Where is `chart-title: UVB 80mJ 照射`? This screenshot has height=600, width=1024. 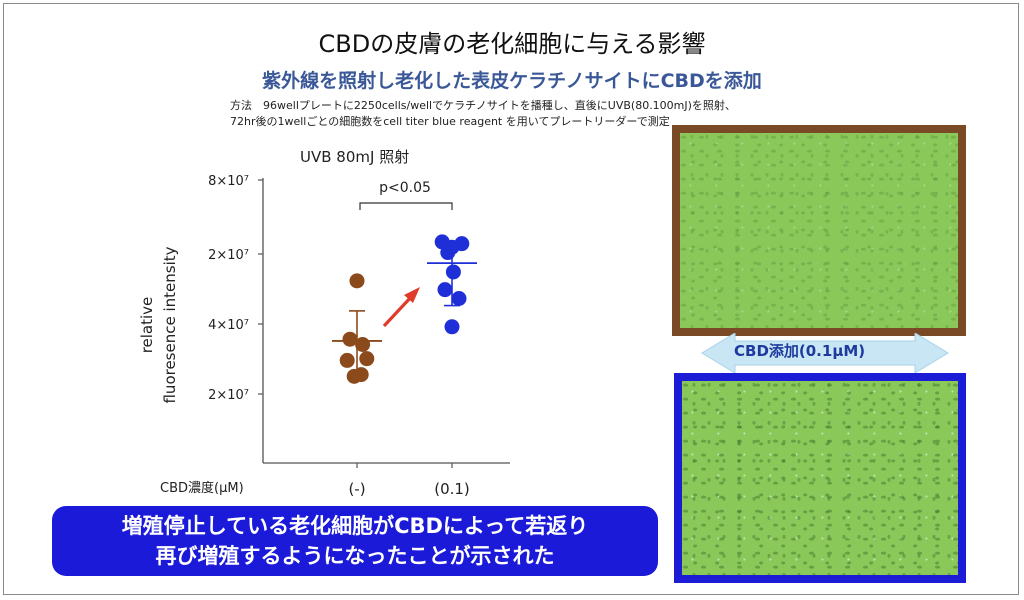
chart-title: UVB 80mJ 照射 is located at coordinates (355, 157).